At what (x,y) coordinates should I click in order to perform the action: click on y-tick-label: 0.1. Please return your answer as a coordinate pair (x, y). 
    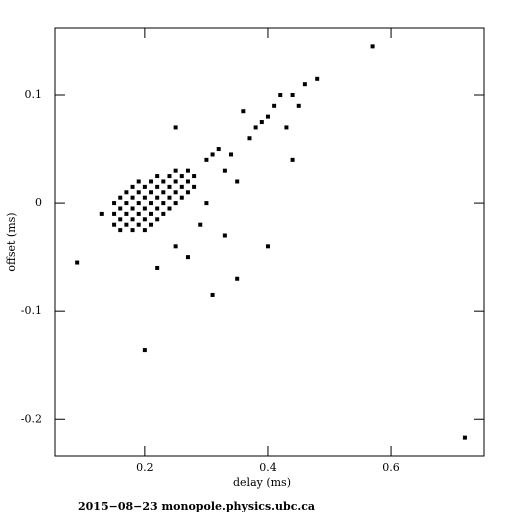
    Looking at the image, I should click on (34, 94).